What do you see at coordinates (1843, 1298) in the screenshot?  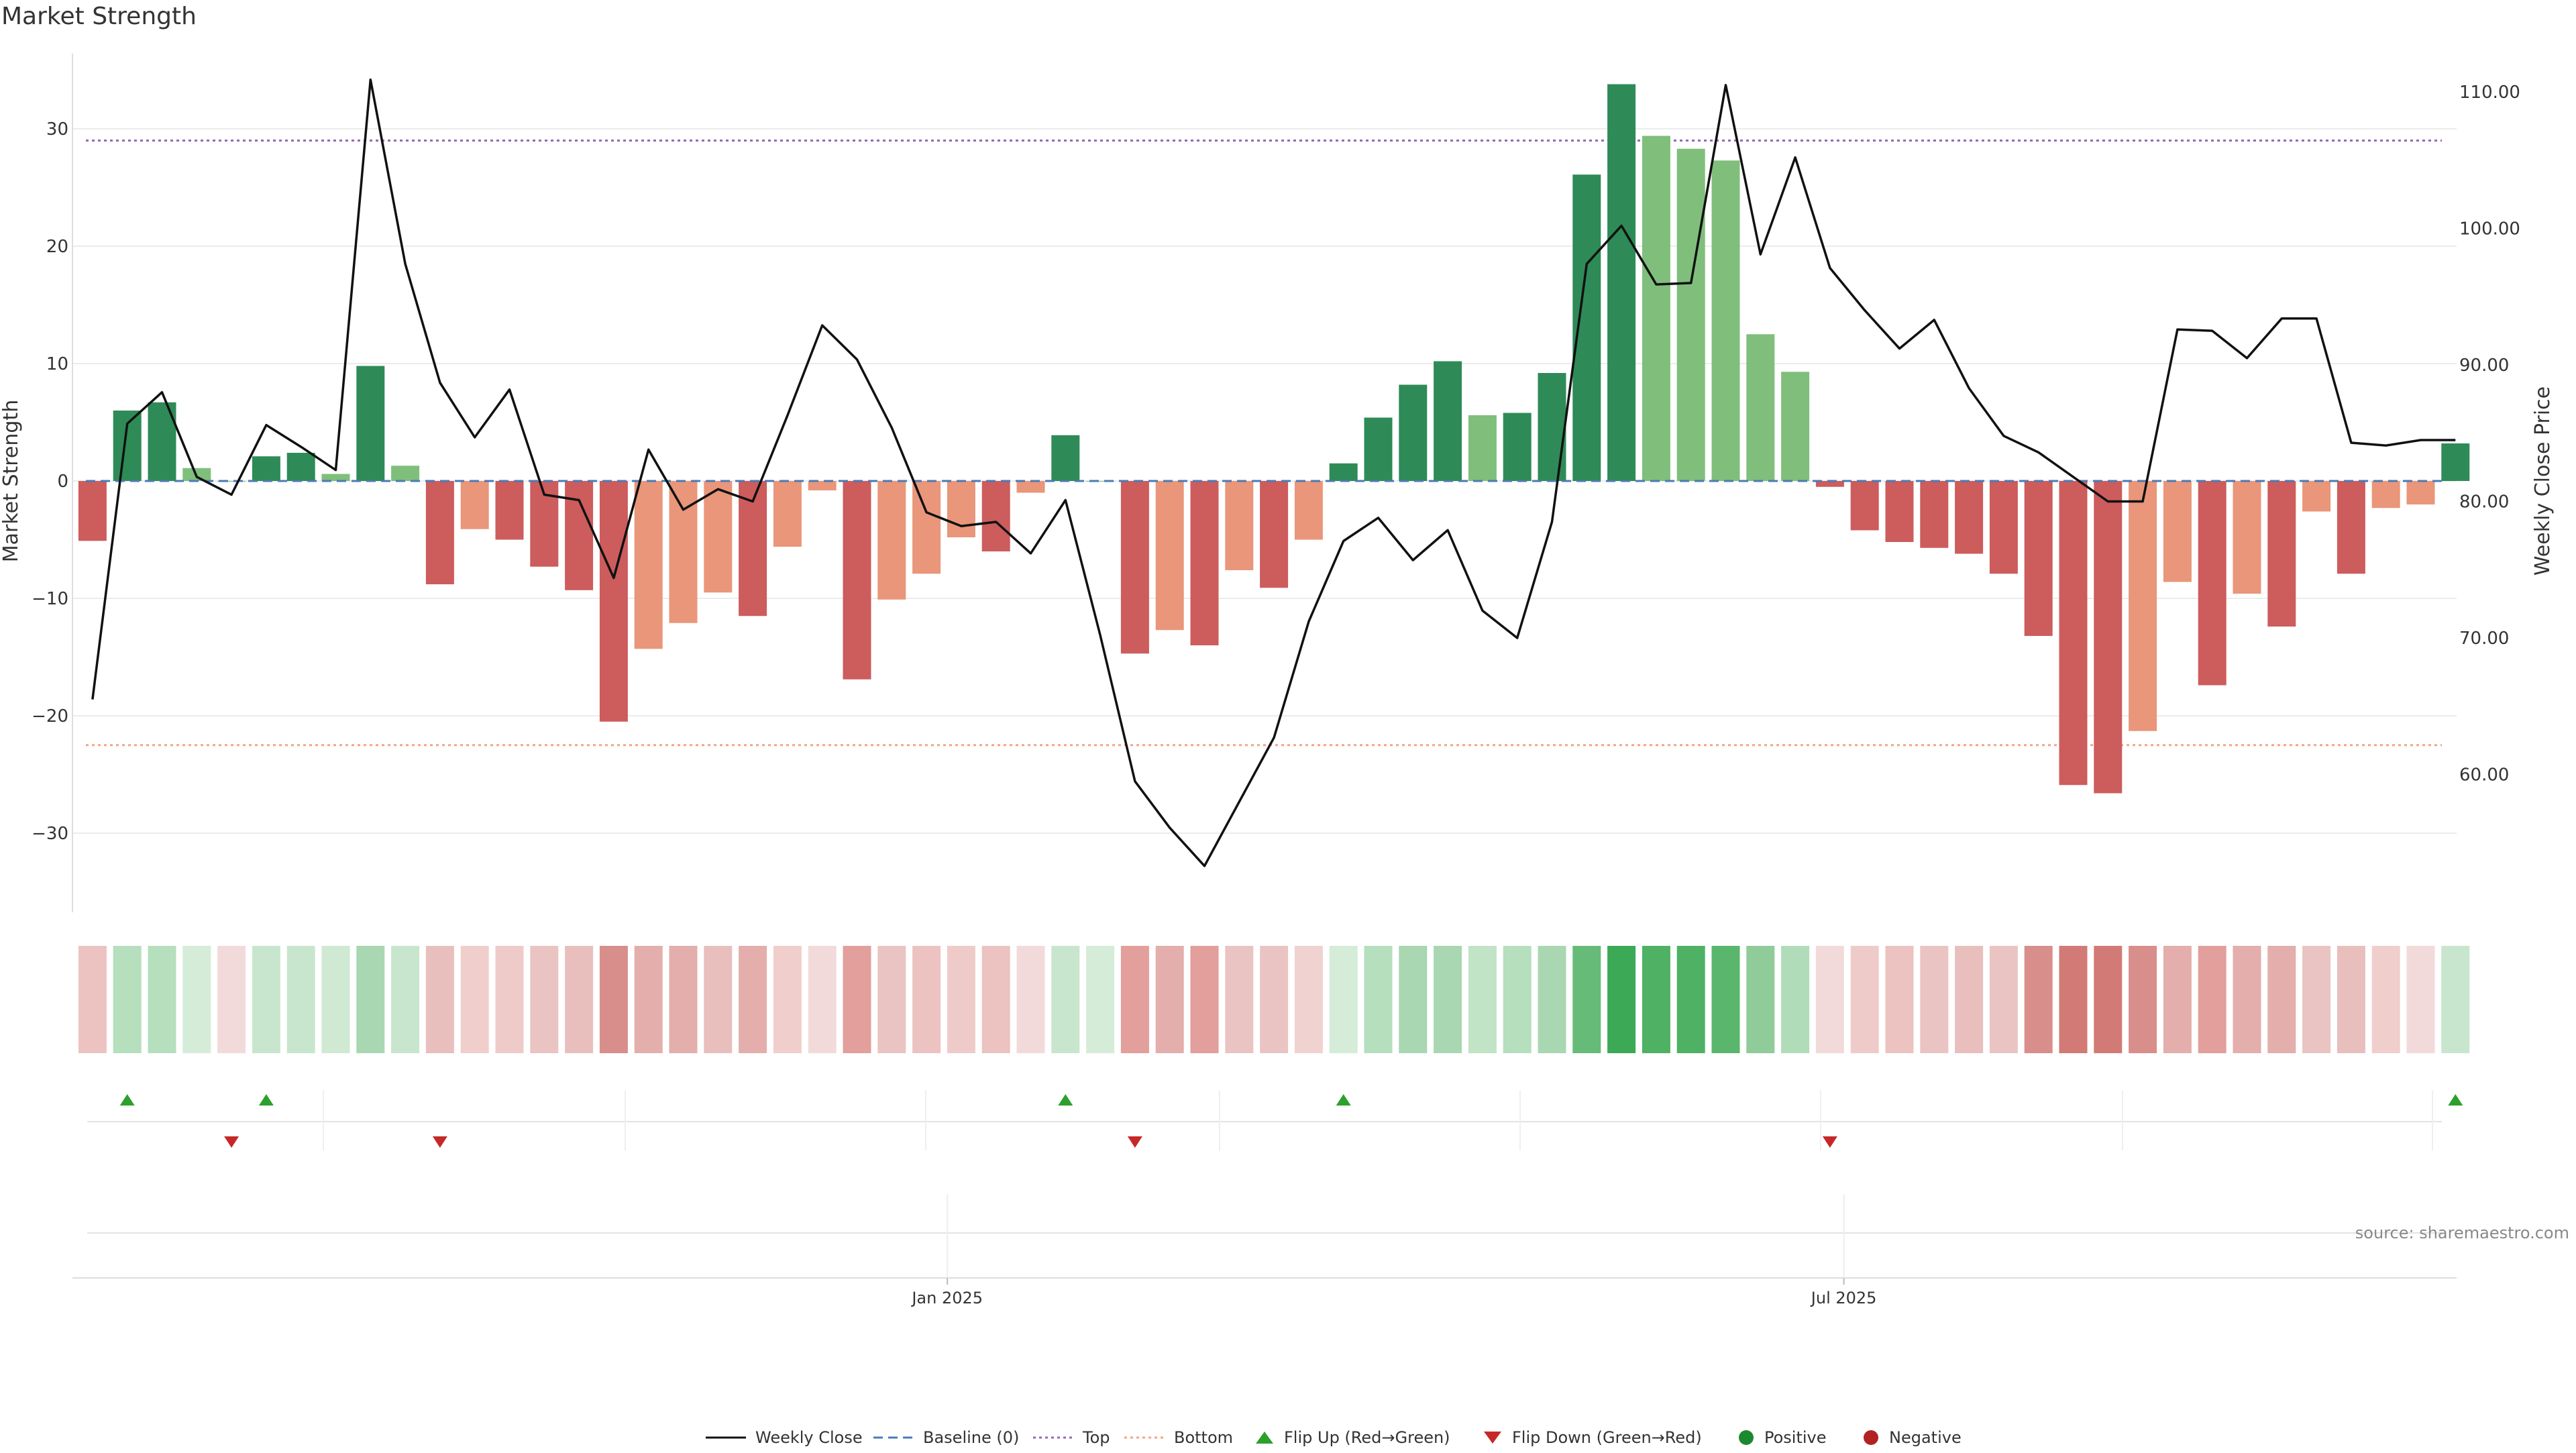 I see `x-tick-label: Jul 2025` at bounding box center [1843, 1298].